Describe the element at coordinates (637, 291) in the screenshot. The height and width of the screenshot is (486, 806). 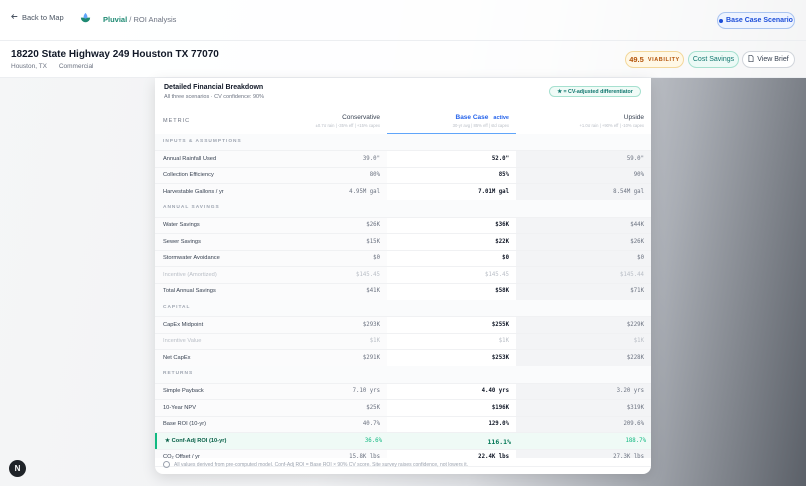
I see `upside-value: $71K` at that location.